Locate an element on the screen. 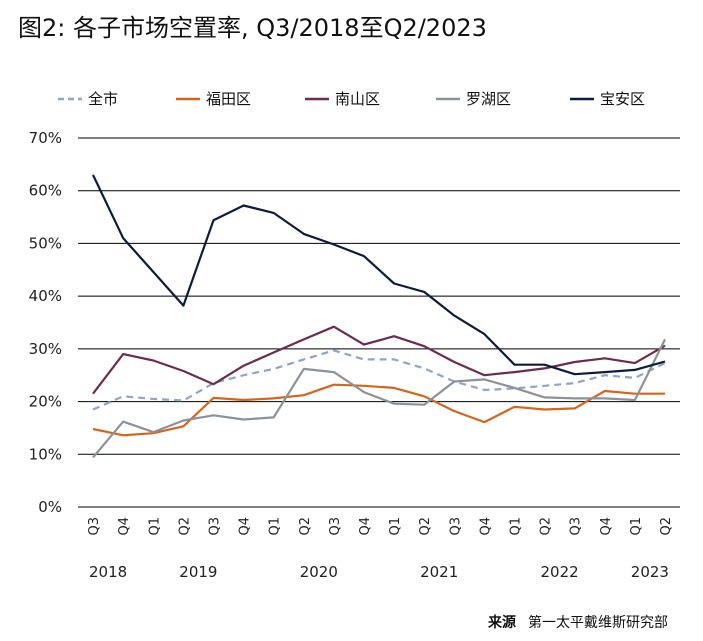 The height and width of the screenshot is (641, 703). y-axis: 0% 10% 20% 30% 40% 50% 60% 70% is located at coordinates (45, 322).